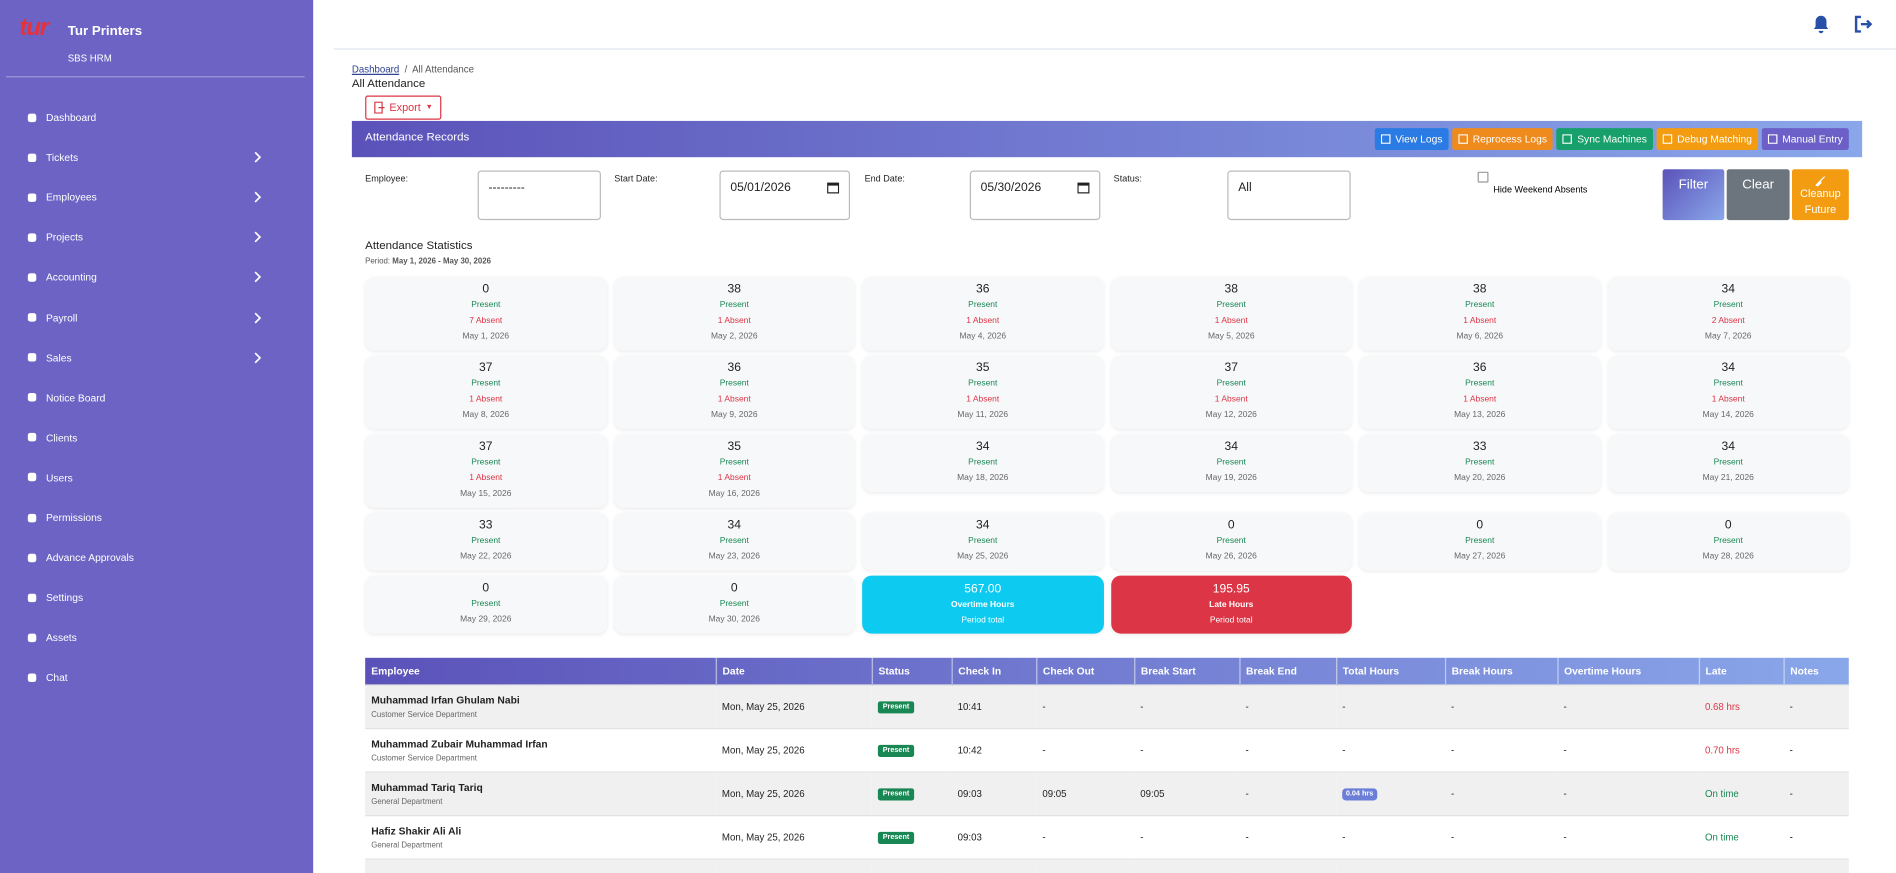 This screenshot has height=873, width=1896. Describe the element at coordinates (1758, 195) in the screenshot. I see `clear-button: Clear` at that location.